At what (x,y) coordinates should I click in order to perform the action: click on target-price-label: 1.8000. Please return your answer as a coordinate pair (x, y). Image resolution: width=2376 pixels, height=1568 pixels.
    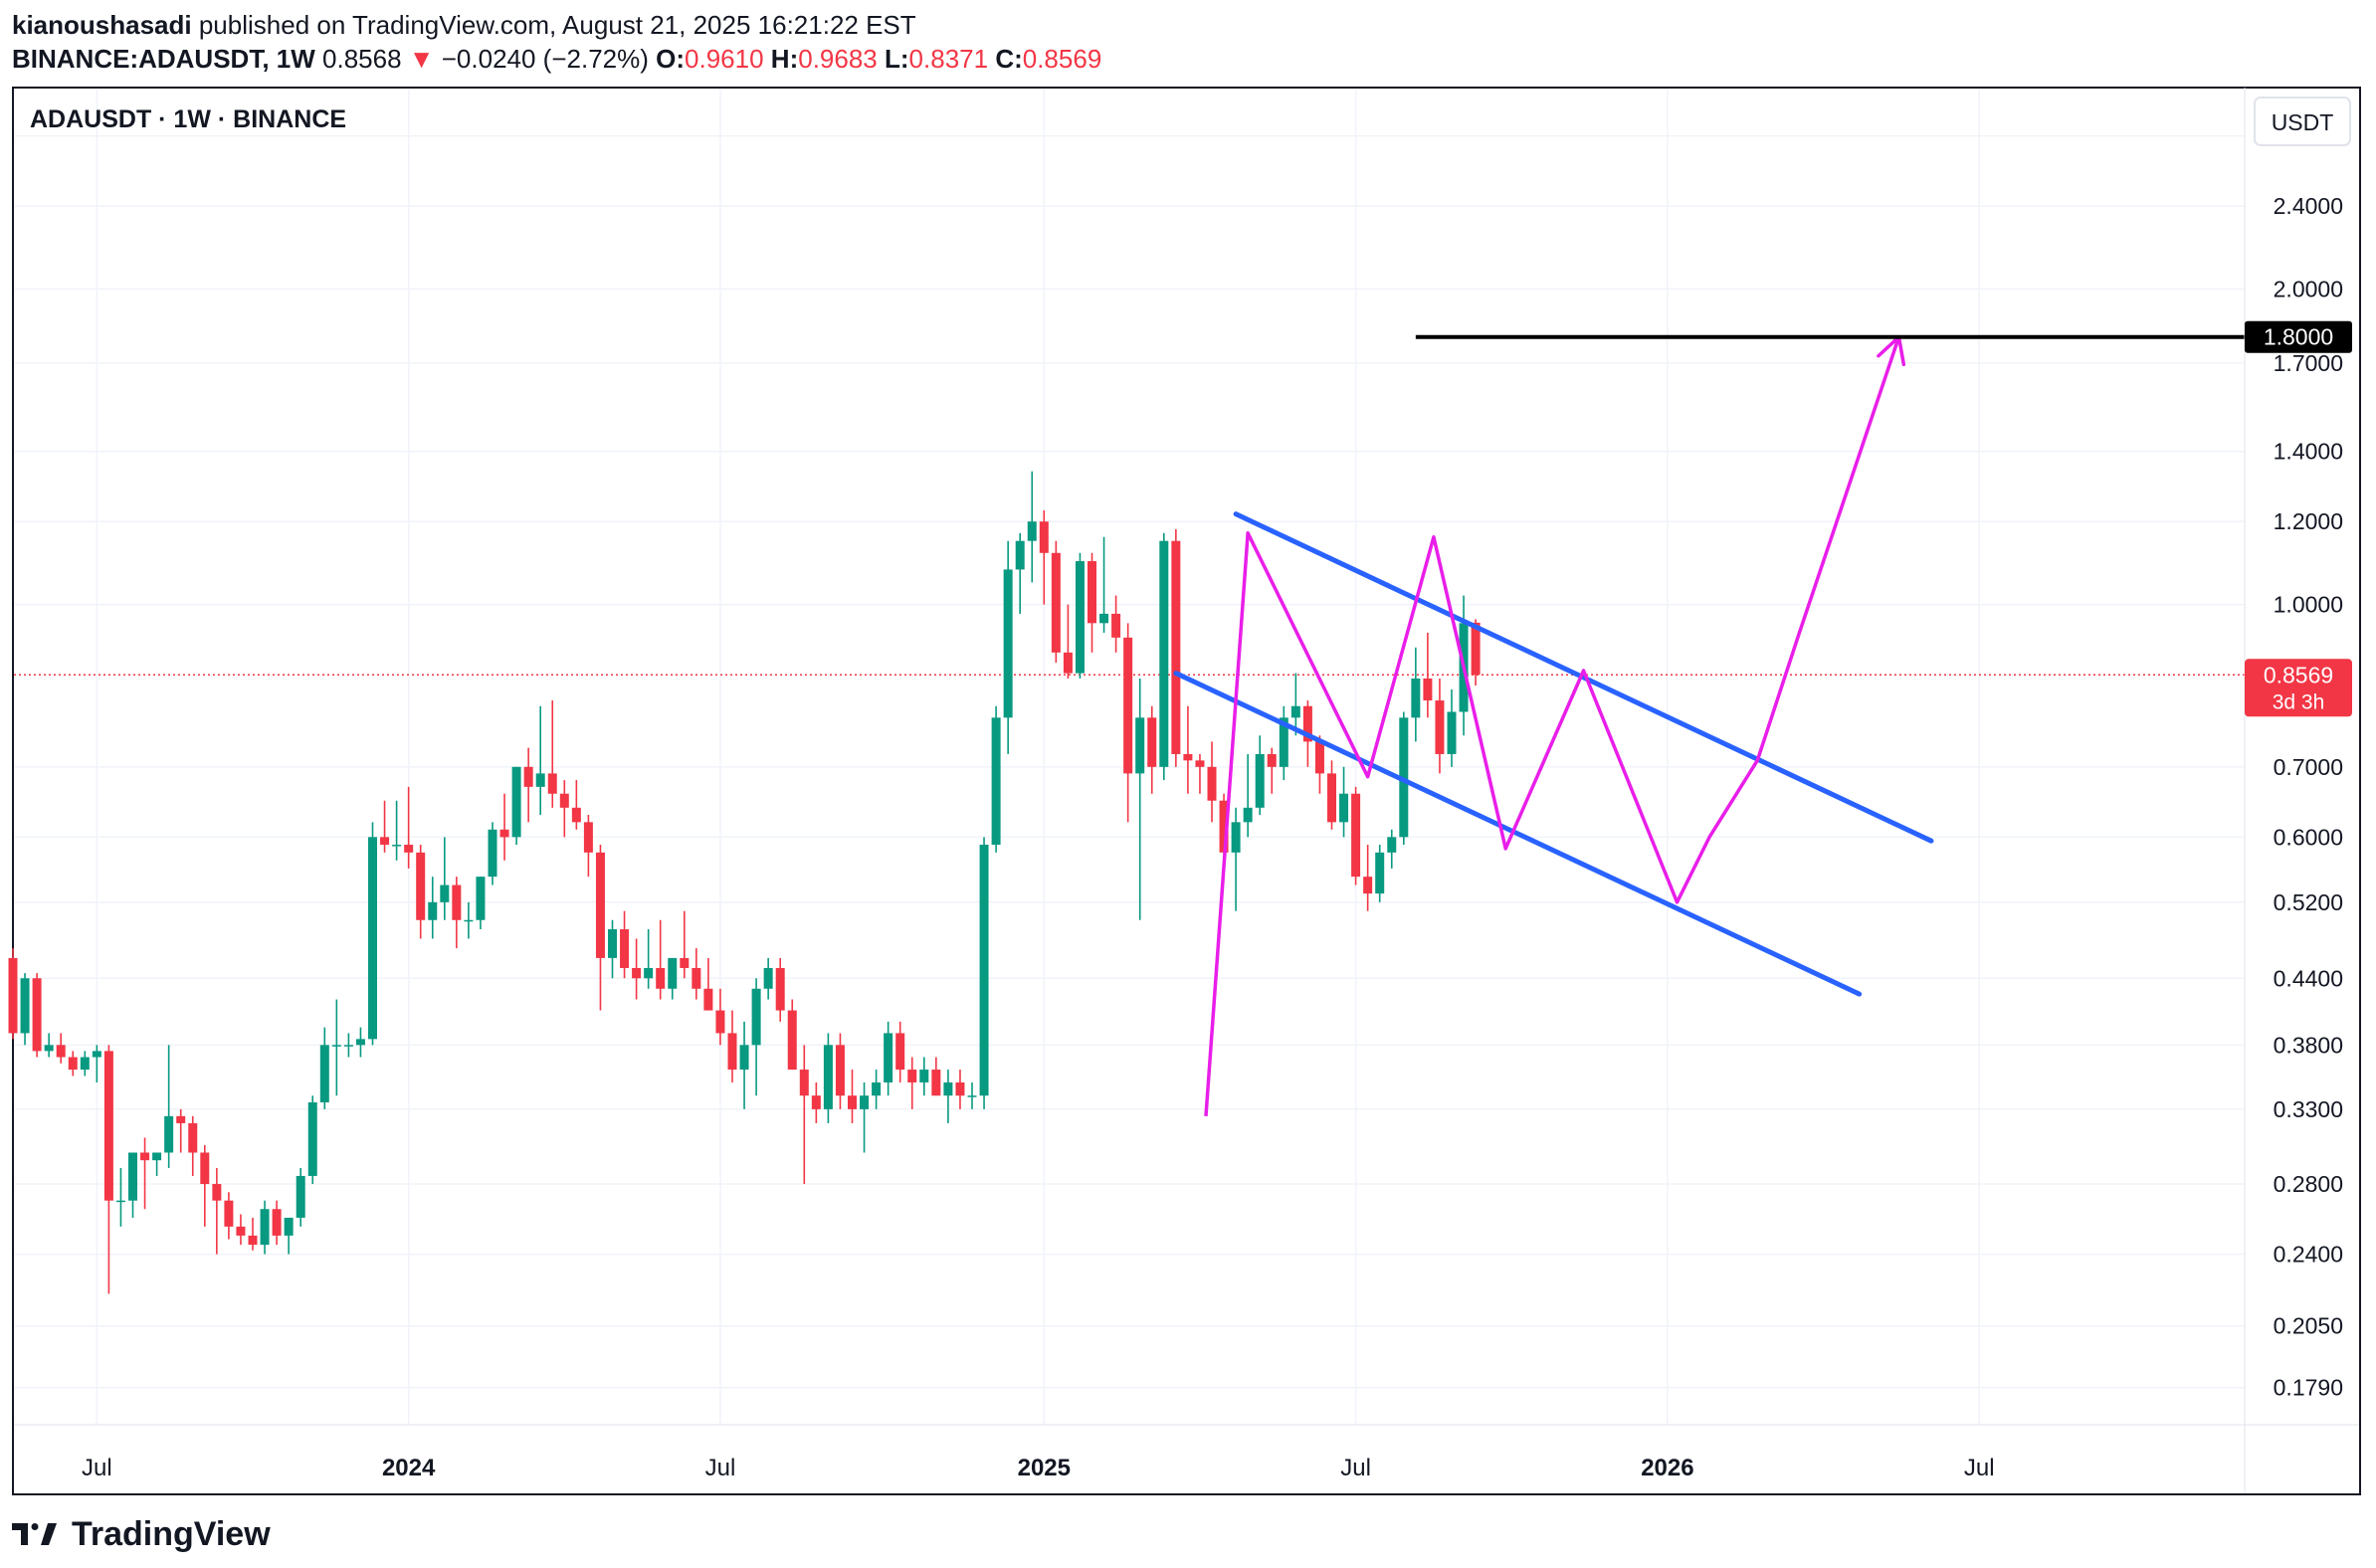
    Looking at the image, I should click on (2298, 337).